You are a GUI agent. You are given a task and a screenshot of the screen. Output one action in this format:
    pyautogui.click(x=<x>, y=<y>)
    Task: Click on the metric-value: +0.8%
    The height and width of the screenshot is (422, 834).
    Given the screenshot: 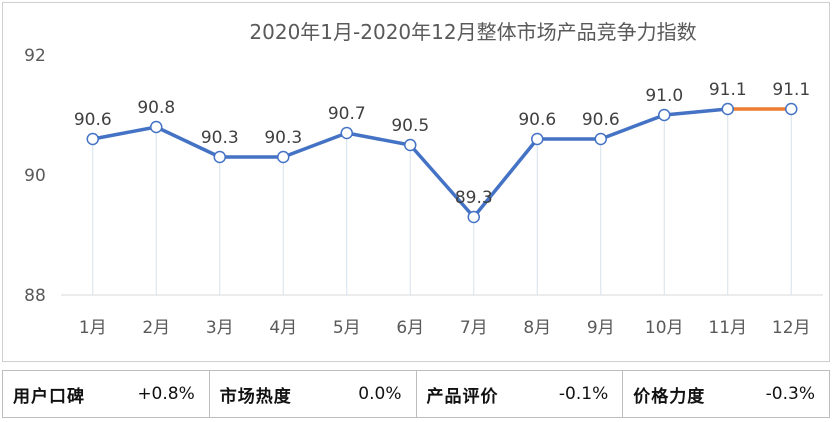 What is the action you would take?
    pyautogui.click(x=166, y=394)
    